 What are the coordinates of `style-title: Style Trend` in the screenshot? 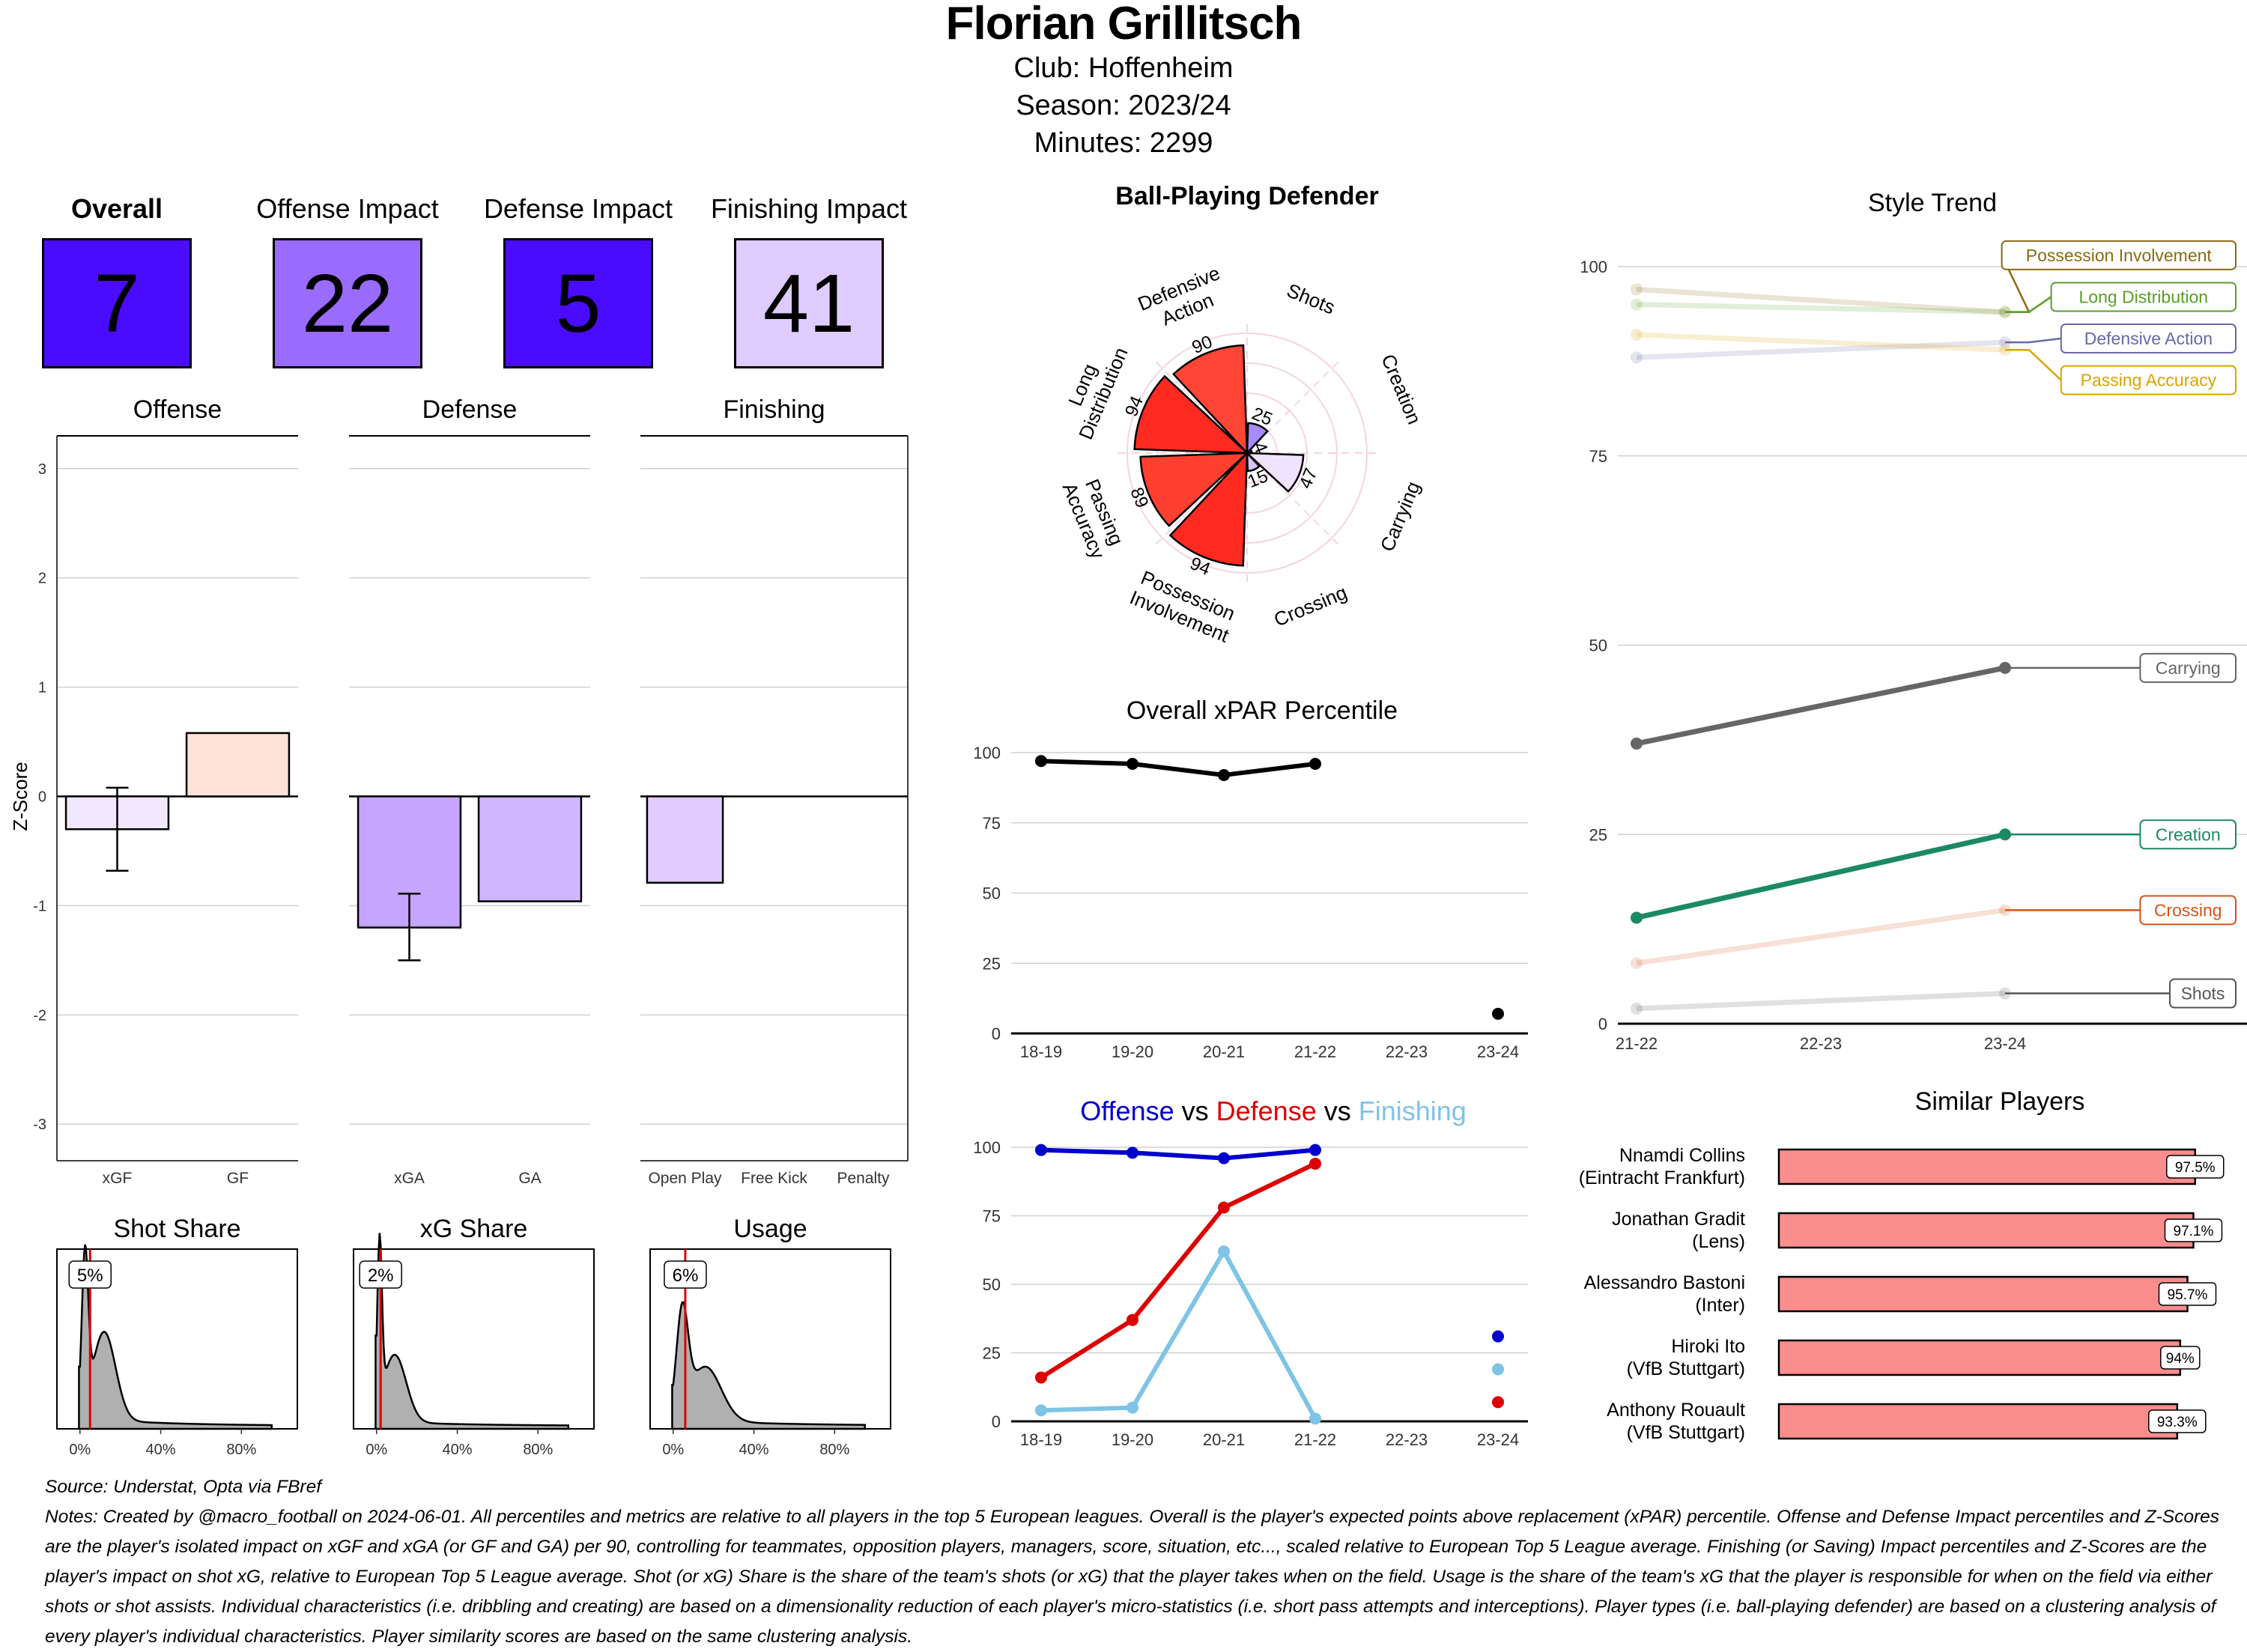 It's located at (1932, 203).